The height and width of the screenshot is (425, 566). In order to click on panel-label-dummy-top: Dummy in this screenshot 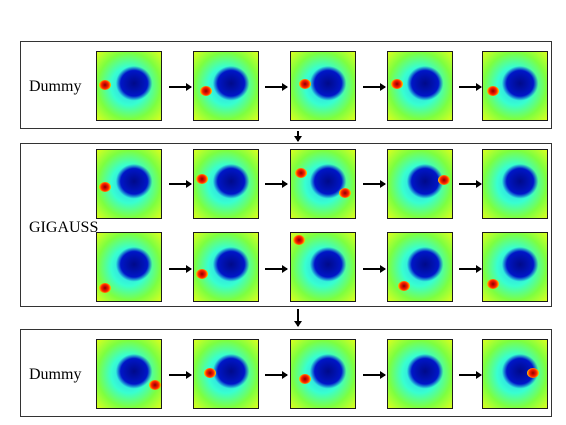, I will do `click(55, 86)`.